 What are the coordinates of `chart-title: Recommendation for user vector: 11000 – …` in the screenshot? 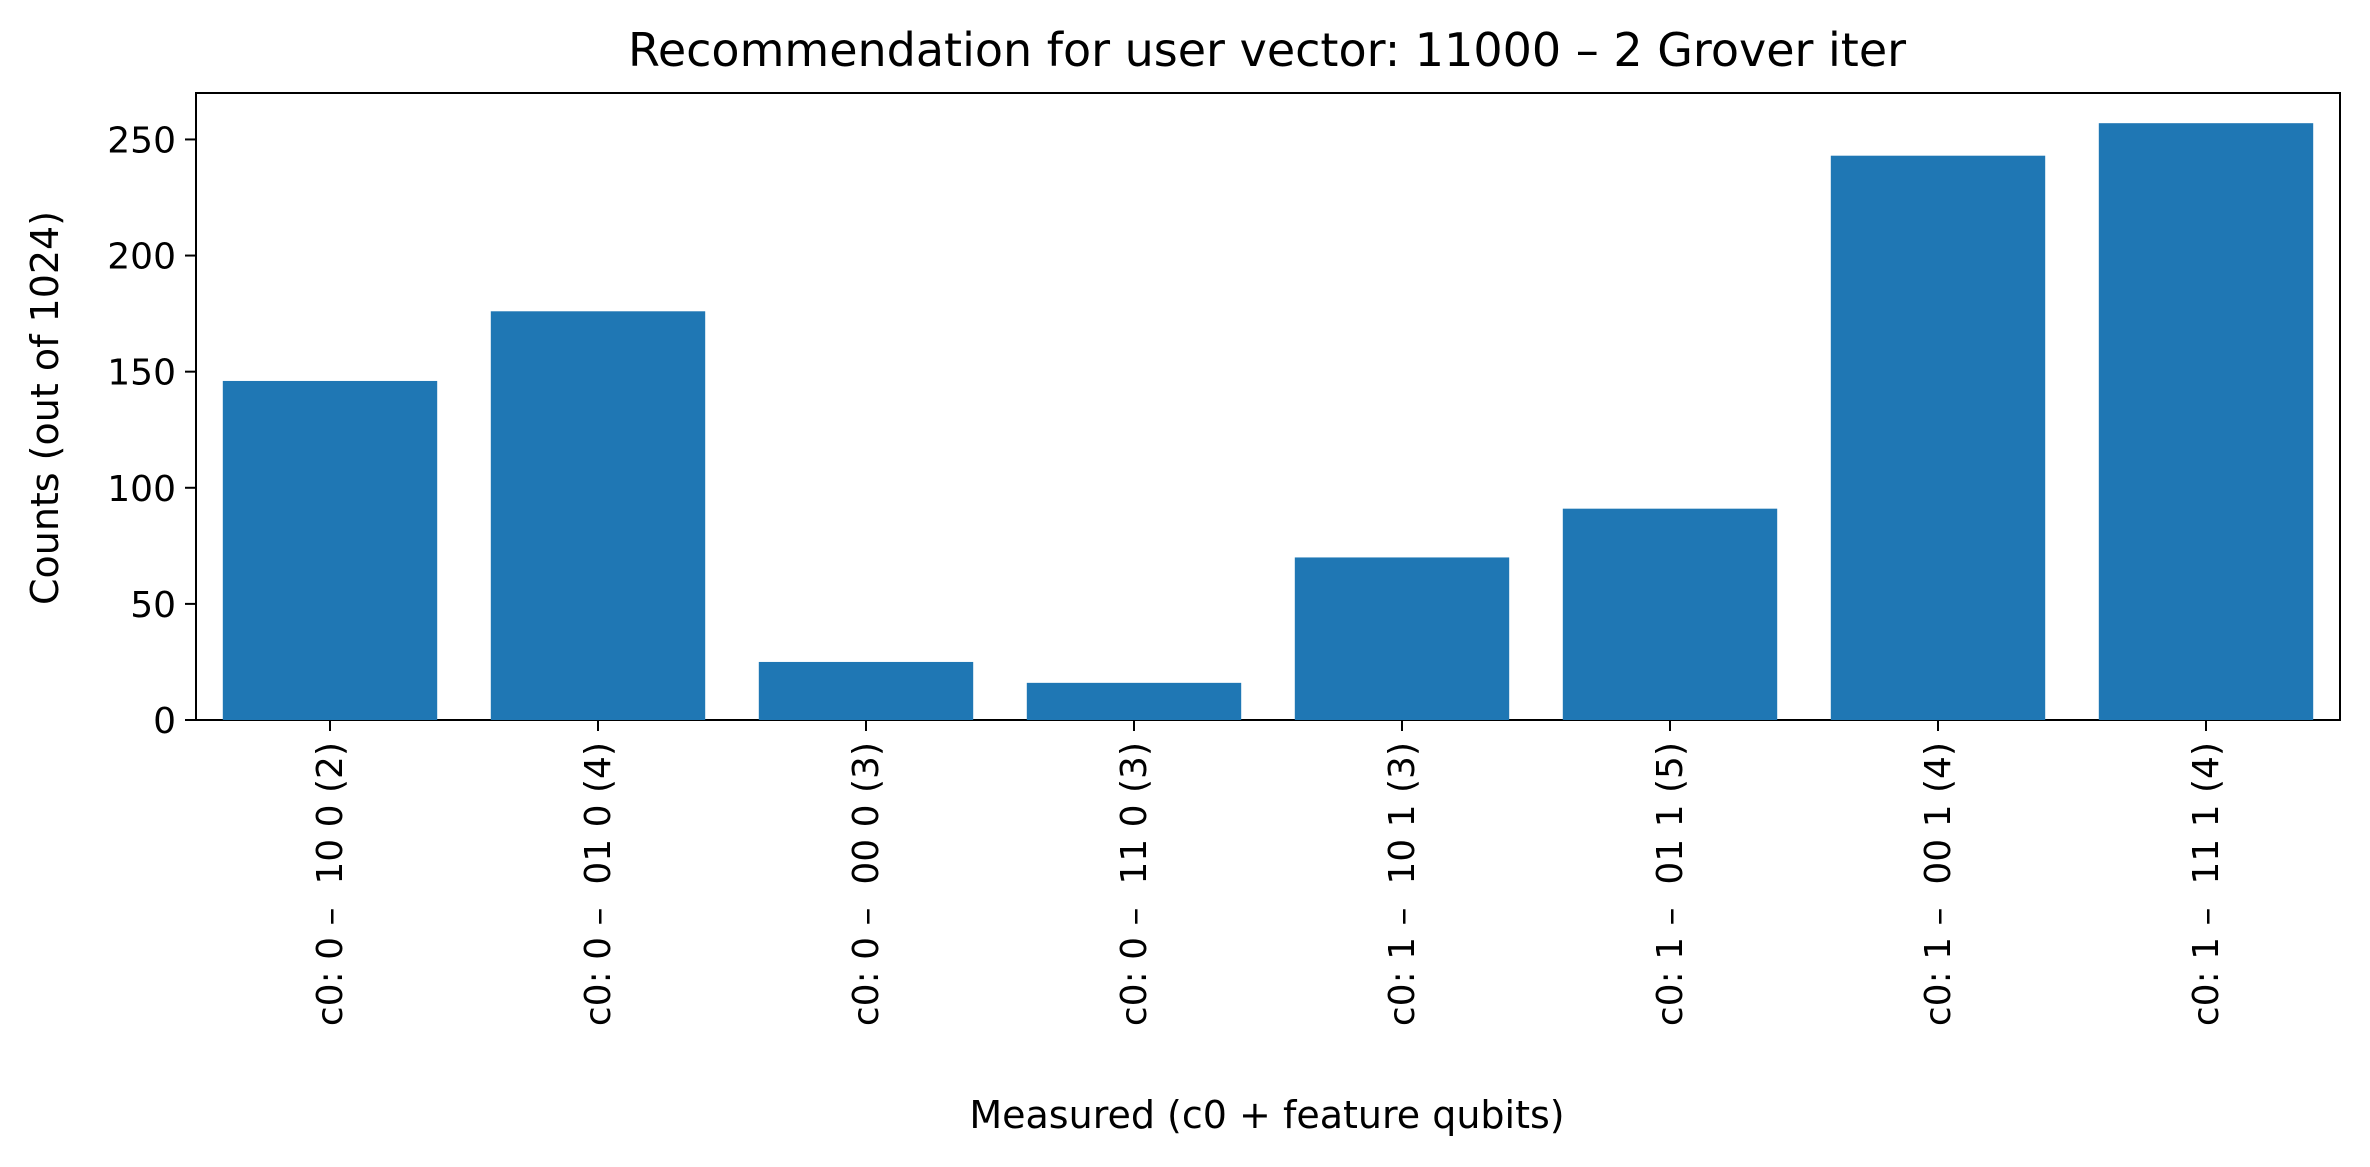 It's located at (1267, 50).